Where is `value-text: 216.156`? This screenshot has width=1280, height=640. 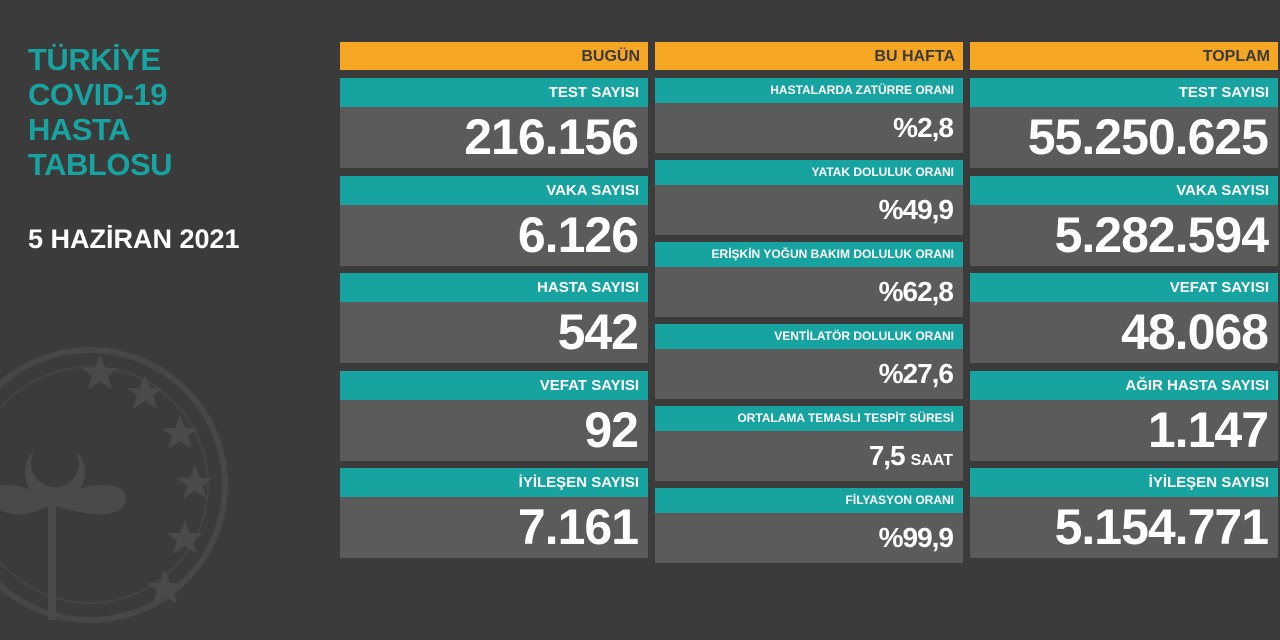
value-text: 216.156 is located at coordinates (551, 137).